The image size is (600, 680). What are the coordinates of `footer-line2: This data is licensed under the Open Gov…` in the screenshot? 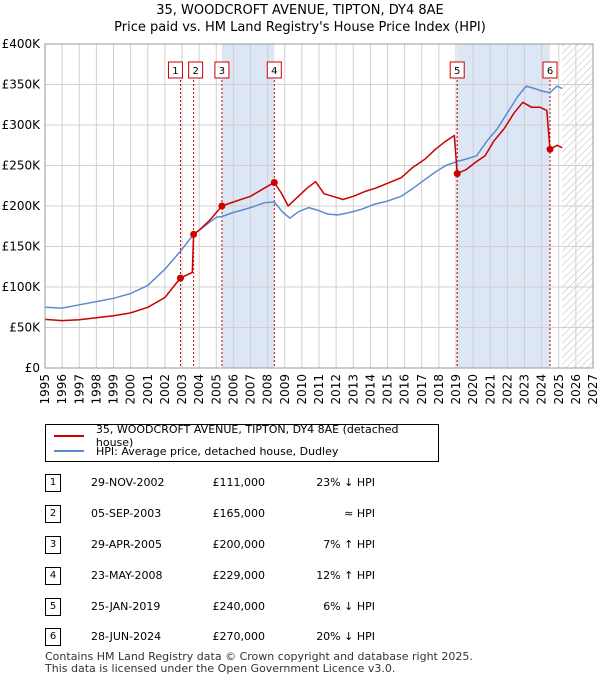 It's located at (220, 668).